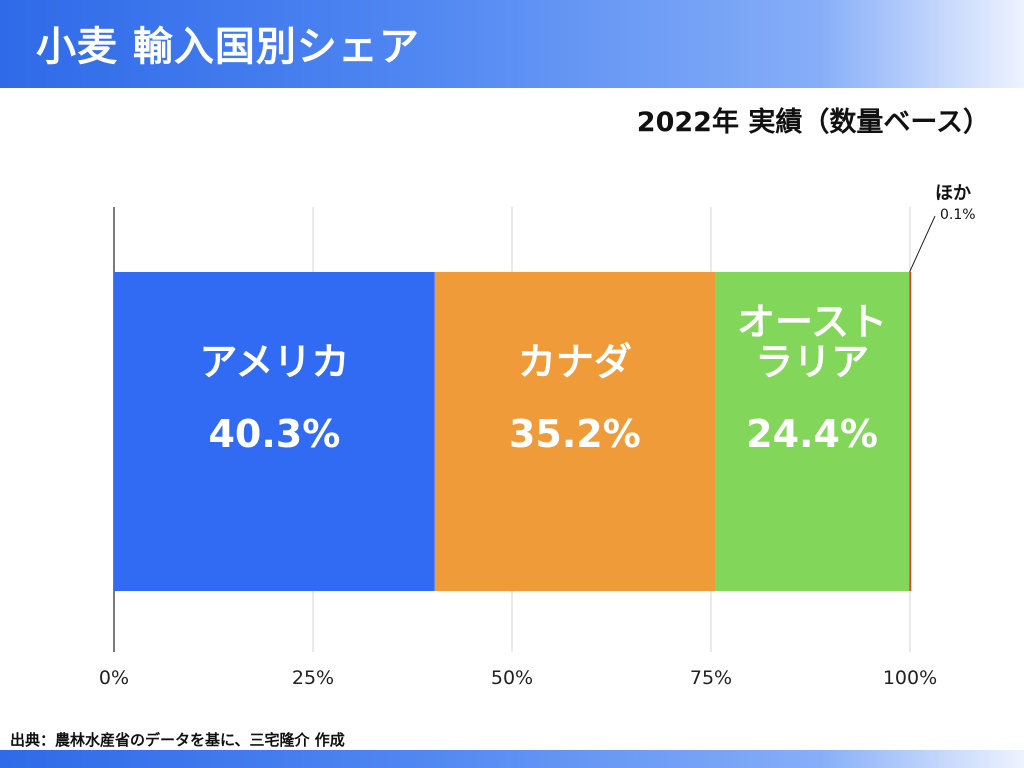  I want to click on segment-value-label: 24.4%, so click(812, 434).